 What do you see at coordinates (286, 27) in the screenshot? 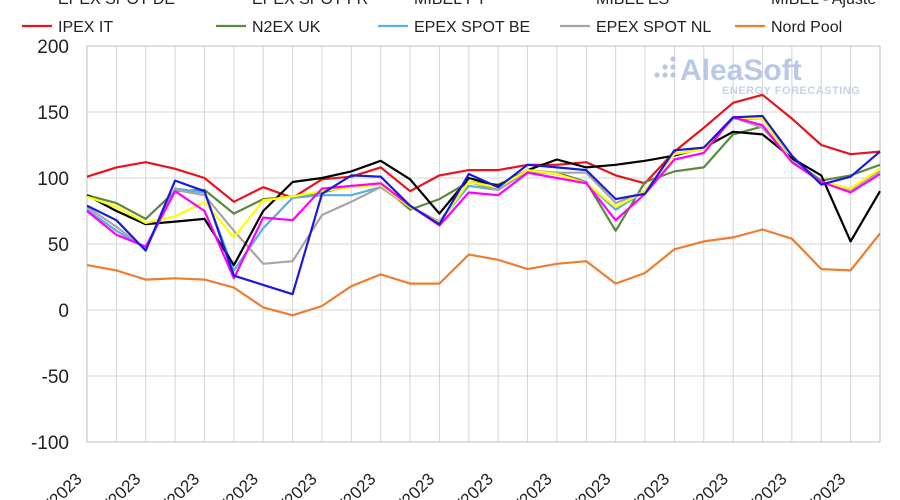
I see `legend-label: N2EX UK` at bounding box center [286, 27].